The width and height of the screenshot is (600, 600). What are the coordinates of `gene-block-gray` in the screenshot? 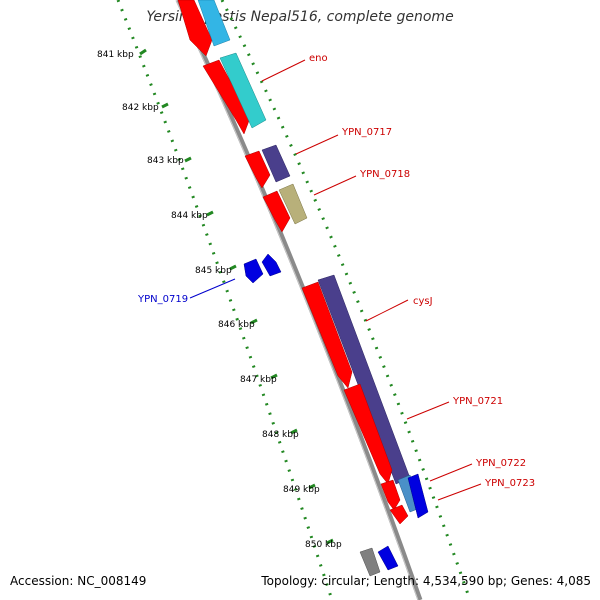 It's located at (370, 562).